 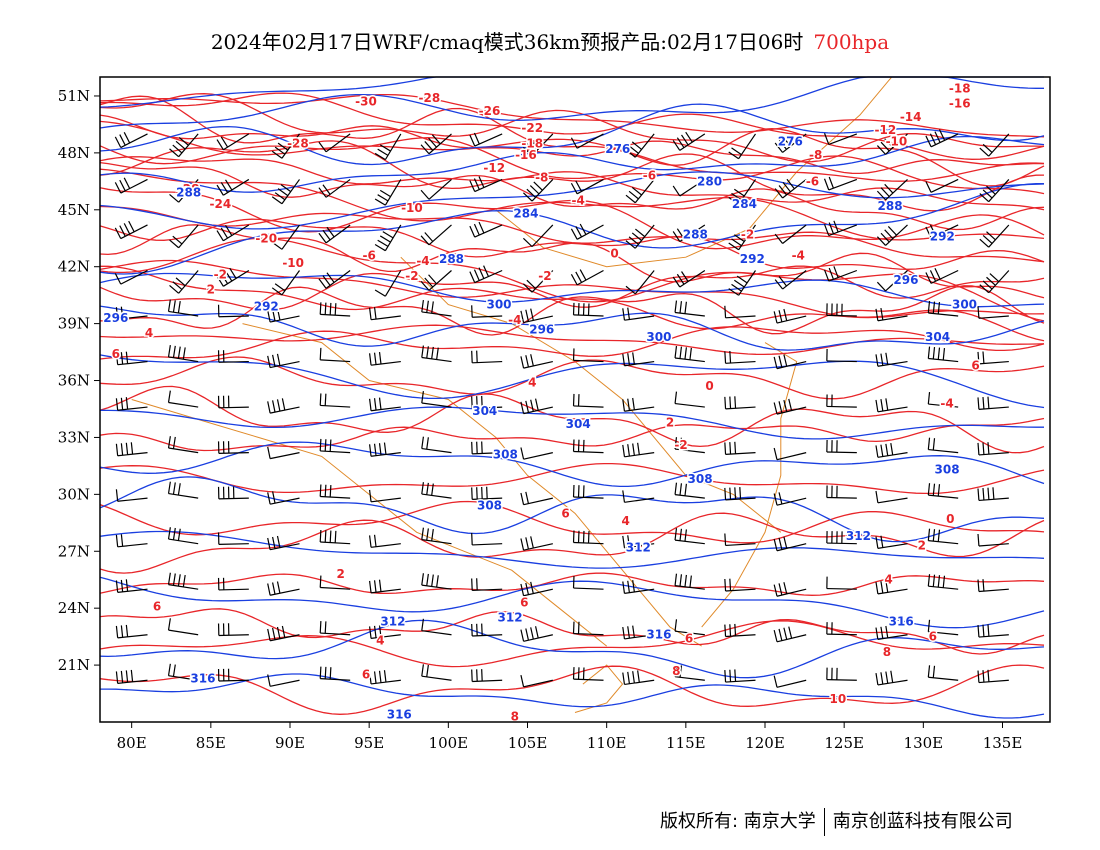 What do you see at coordinates (922, 821) in the screenshot?
I see `company-text: 南京创蓝科技有限公司` at bounding box center [922, 821].